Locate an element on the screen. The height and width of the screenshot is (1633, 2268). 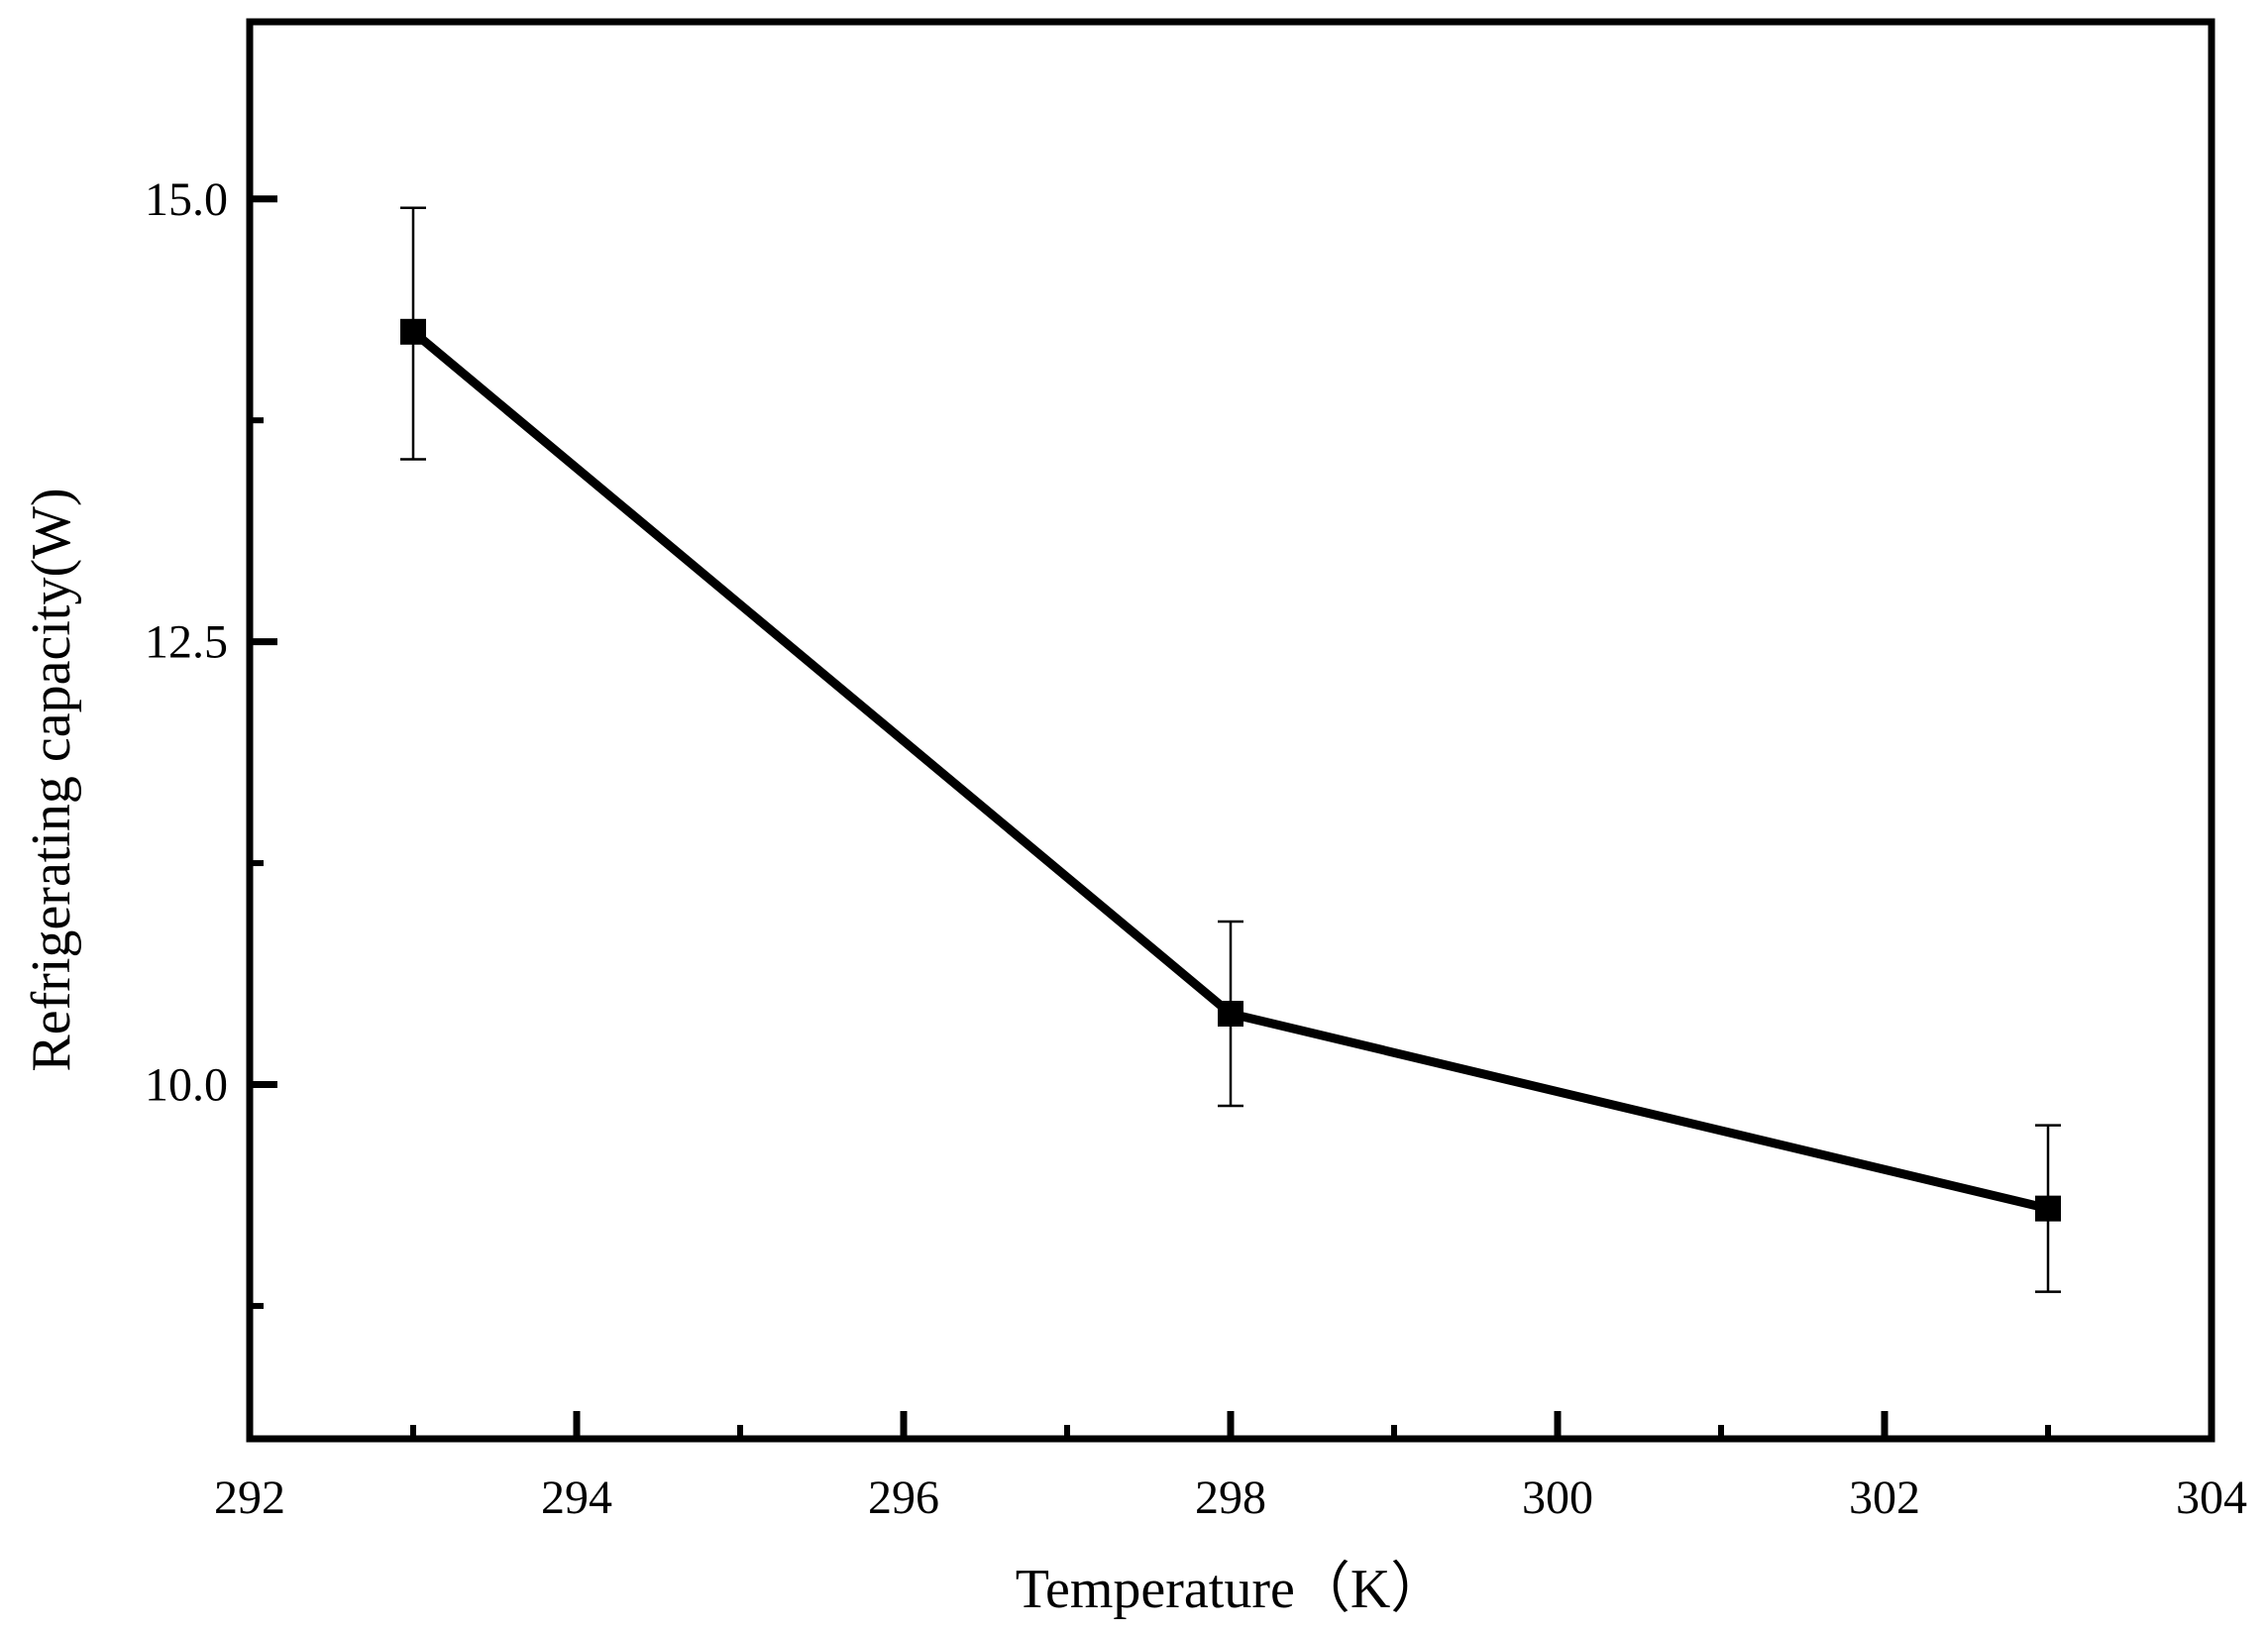
y-axis-title: Refrigerating capacity(W) is located at coordinates (52, 780).